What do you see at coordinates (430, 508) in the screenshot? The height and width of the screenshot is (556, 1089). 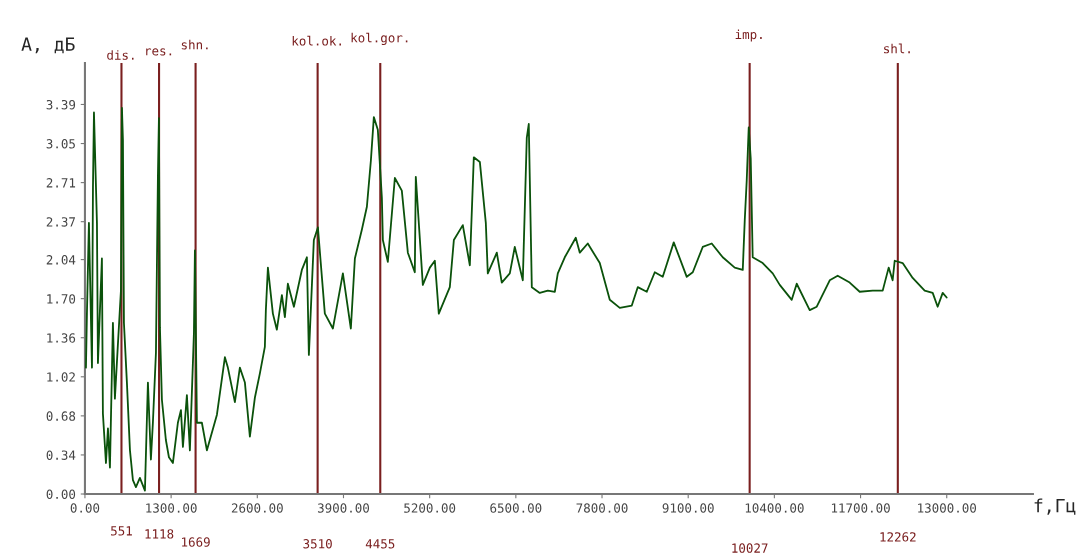 I see `x-tick-label: 5200.00` at bounding box center [430, 508].